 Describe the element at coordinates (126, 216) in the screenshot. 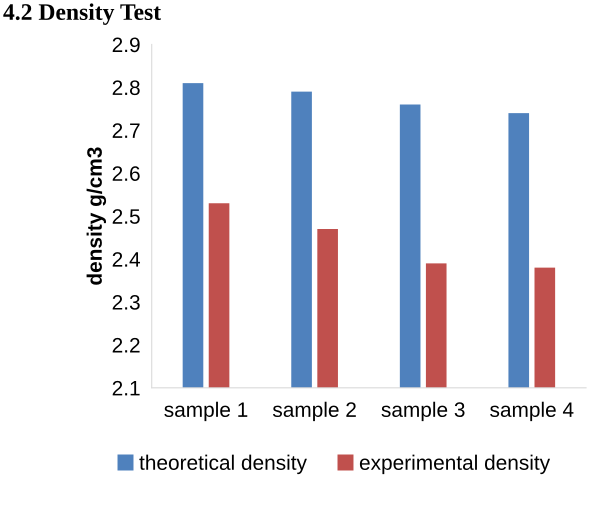

I see `y-tick-label: 2.5` at that location.